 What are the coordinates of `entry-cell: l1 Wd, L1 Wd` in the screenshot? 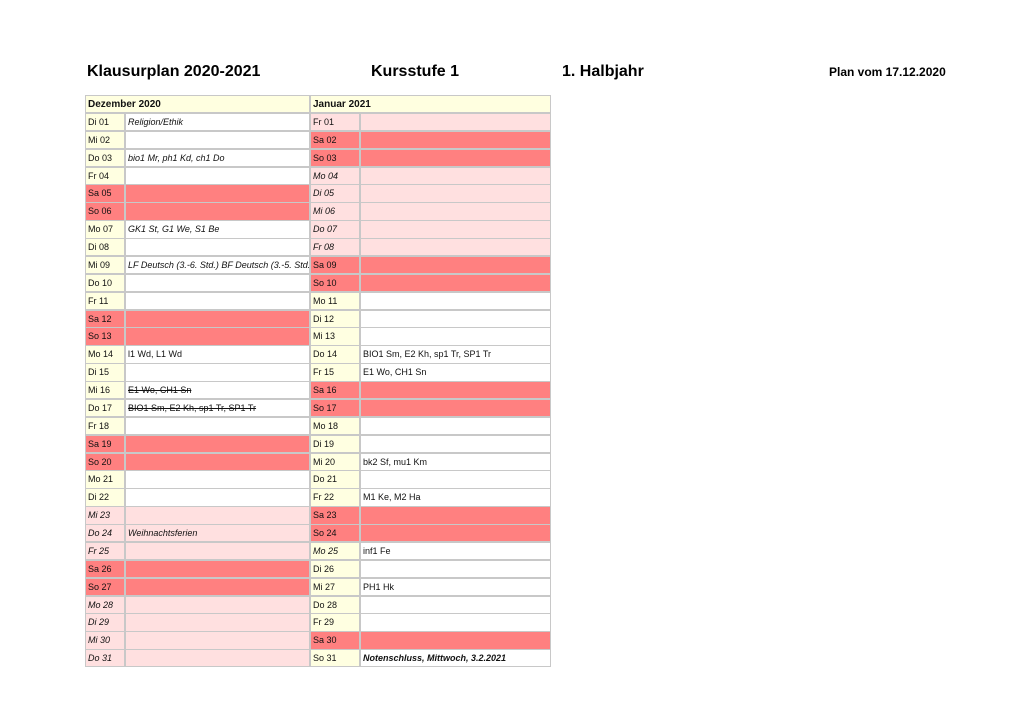 It's located at (217, 354).